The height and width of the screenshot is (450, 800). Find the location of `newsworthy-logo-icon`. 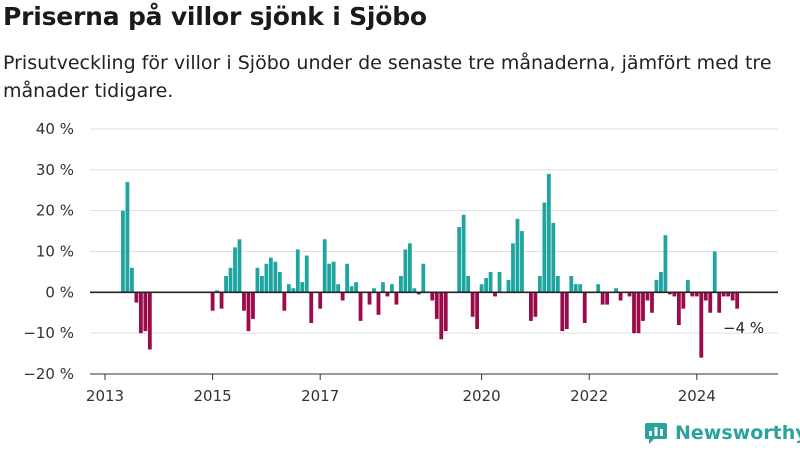

newsworthy-logo-icon is located at coordinates (656, 433).